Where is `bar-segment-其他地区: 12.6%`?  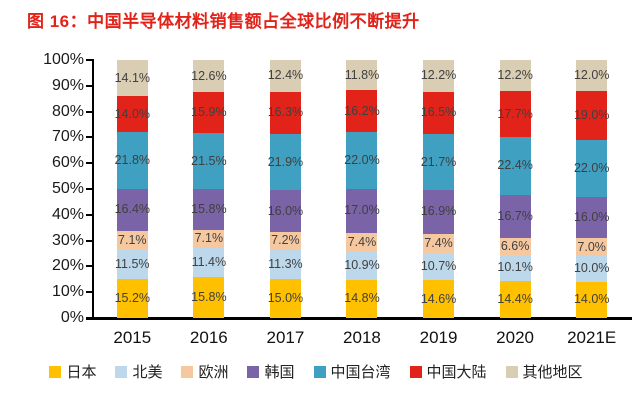 bar-segment-其他地区: 12.6% is located at coordinates (209, 76).